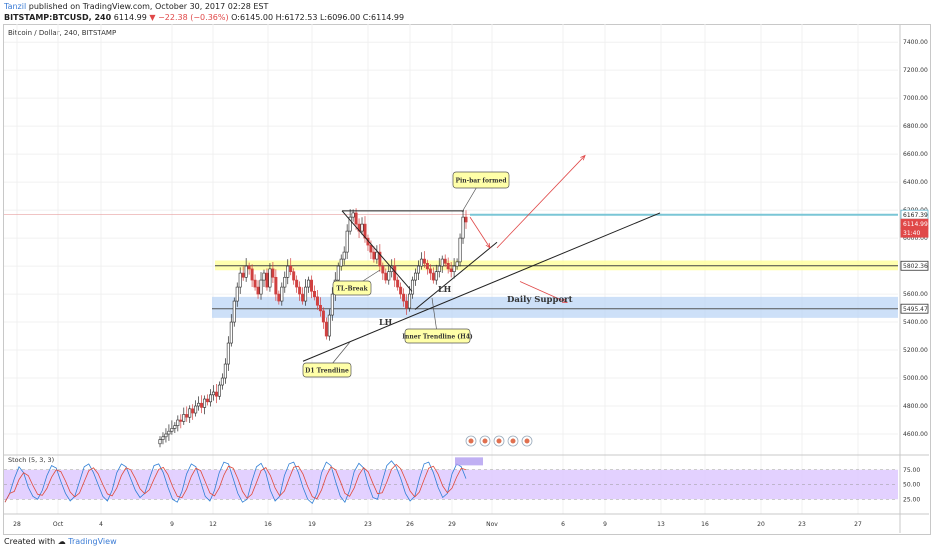 The image size is (932, 550). I want to click on ohlc-values: O:6145.00 H:6172.53 L:6096.00 C:6114.99, so click(318, 17).